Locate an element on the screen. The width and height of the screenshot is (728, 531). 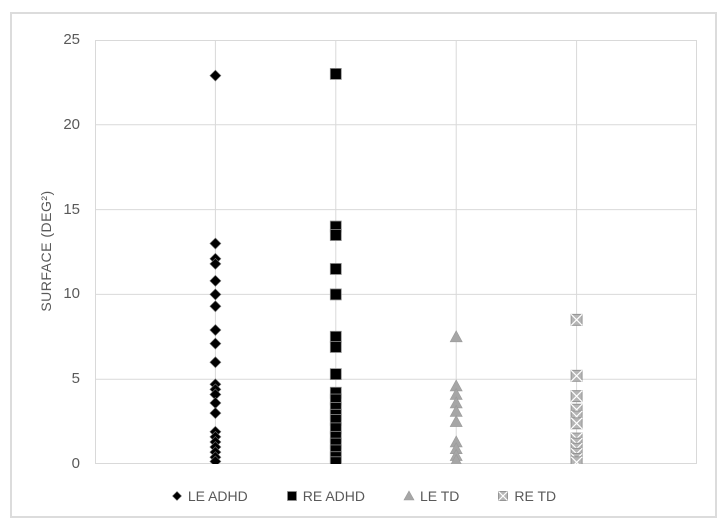
legend-label: RE TD is located at coordinates (535, 496).